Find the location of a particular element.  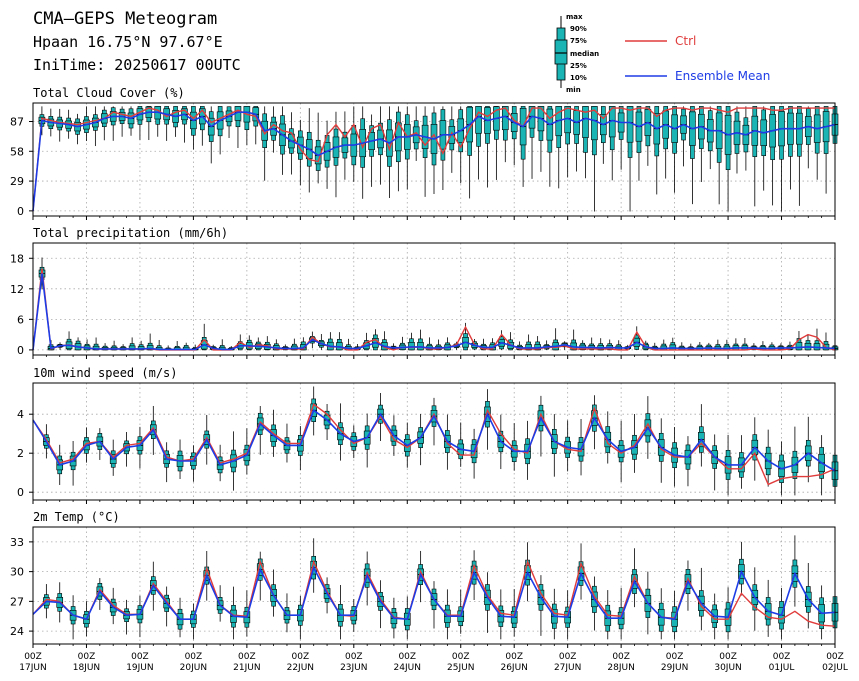

legend-label-0: max is located at coordinates (574, 17).